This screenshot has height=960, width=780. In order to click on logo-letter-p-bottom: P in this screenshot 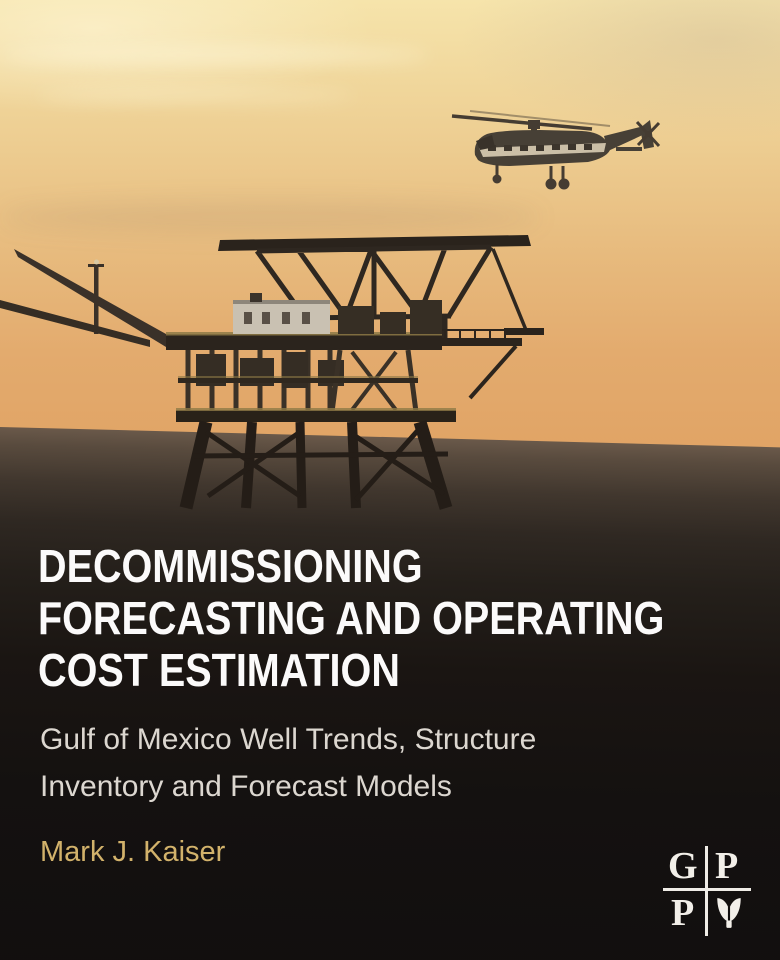, I will do `click(683, 913)`.